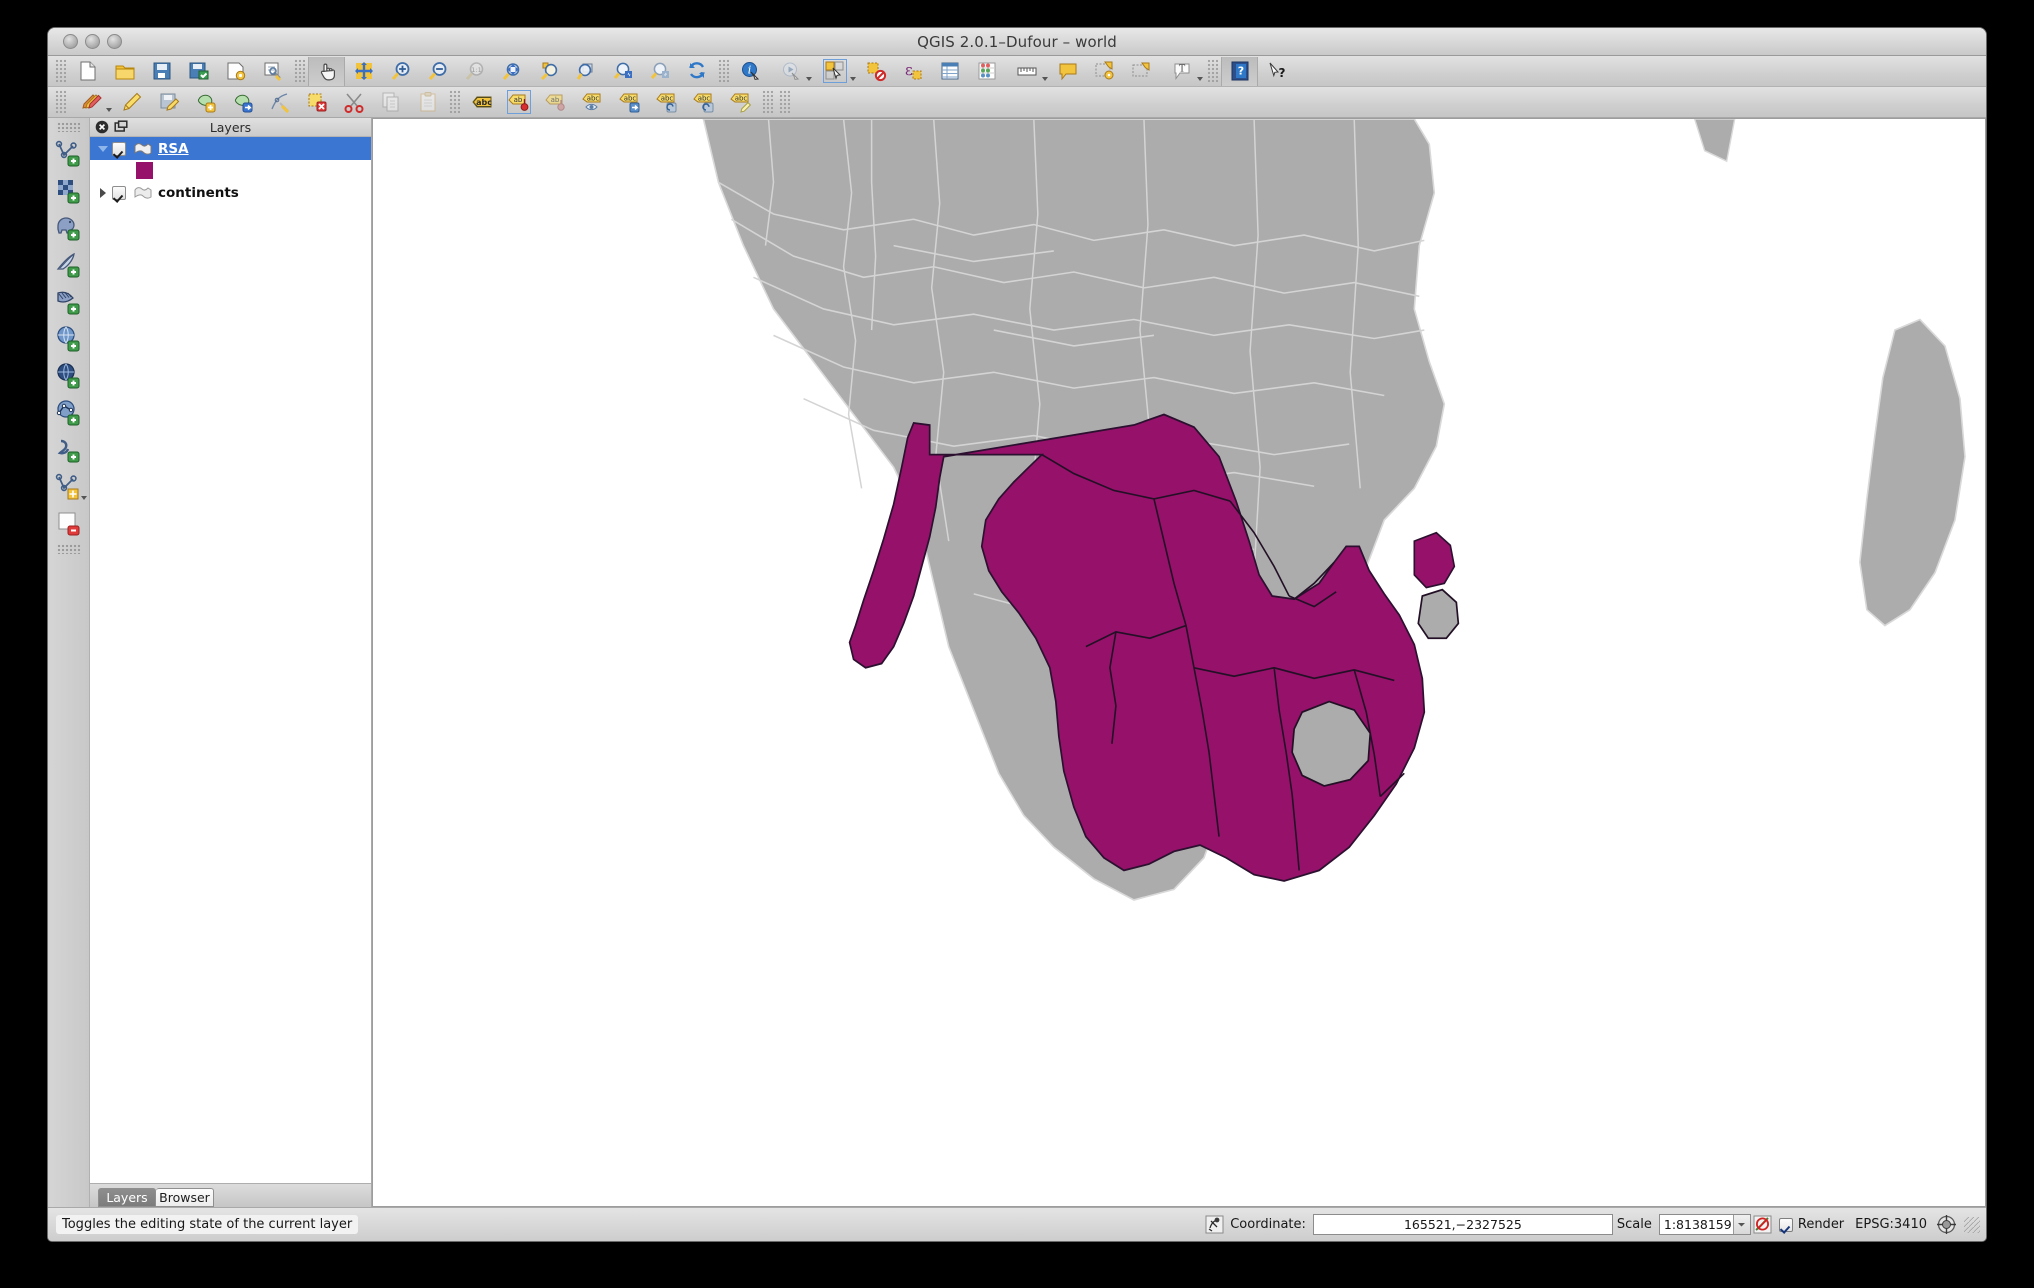  What do you see at coordinates (986, 71) in the screenshot?
I see `statistical-summary-icon` at bounding box center [986, 71].